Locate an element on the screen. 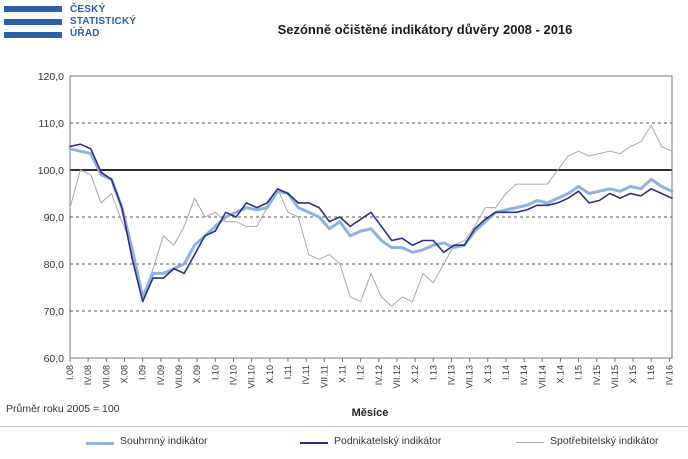  x-tick-label: IV.11 is located at coordinates (306, 375).